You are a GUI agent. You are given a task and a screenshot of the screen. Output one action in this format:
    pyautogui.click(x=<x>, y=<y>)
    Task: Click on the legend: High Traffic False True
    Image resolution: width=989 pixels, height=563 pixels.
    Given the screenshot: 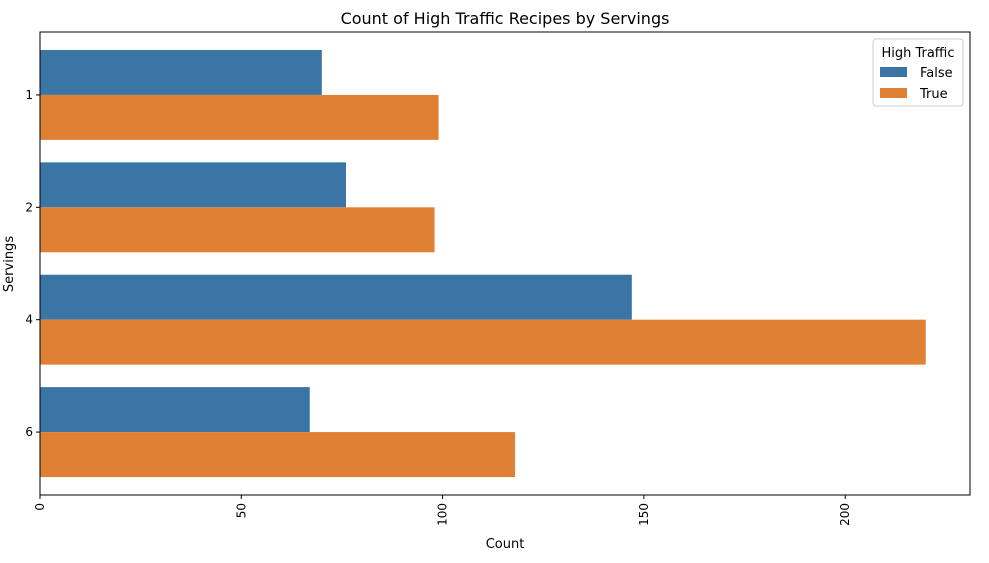 What is the action you would take?
    pyautogui.click(x=918, y=72)
    